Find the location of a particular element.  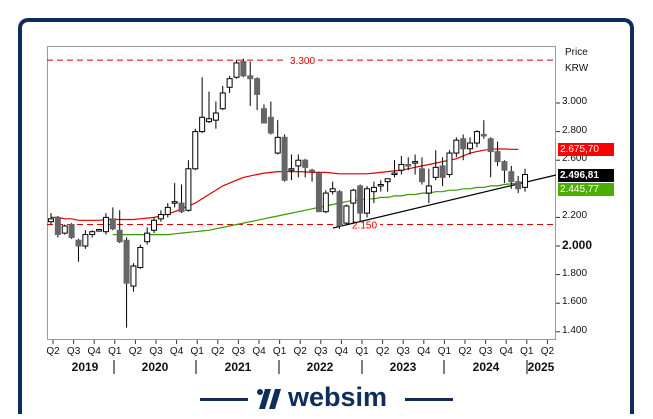

x-year-label: 2019 is located at coordinates (85, 367).